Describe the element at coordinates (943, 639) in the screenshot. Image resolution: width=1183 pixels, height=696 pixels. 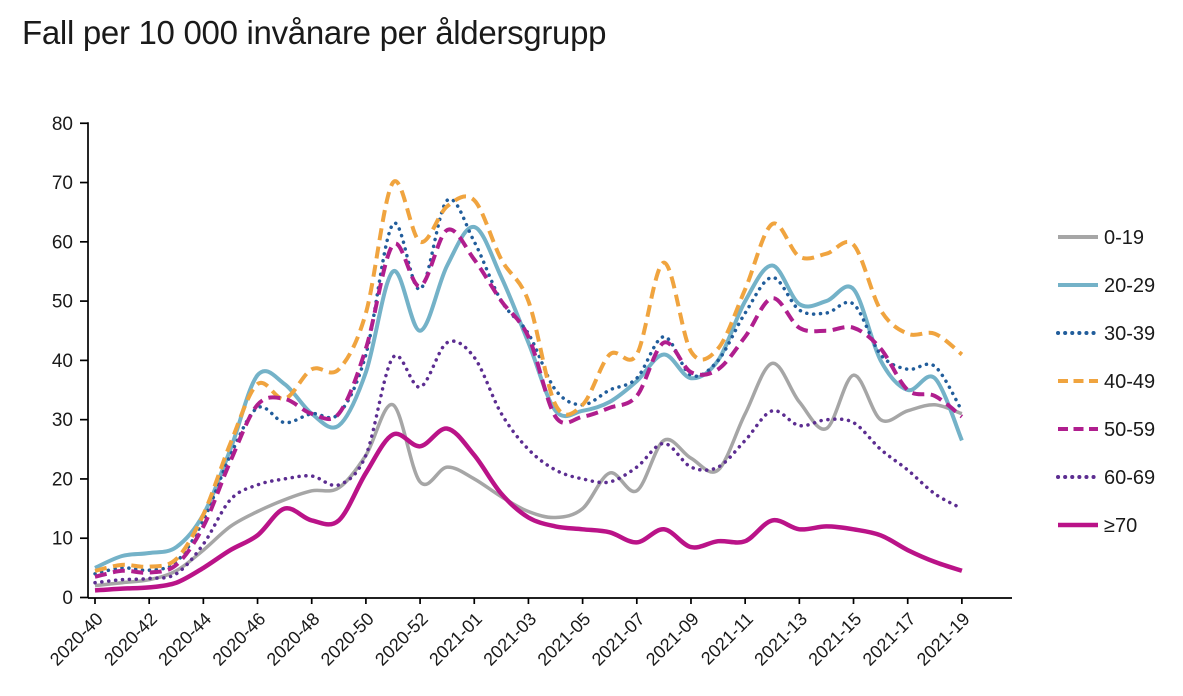
I see `x-tick-label: 2021-19` at that location.